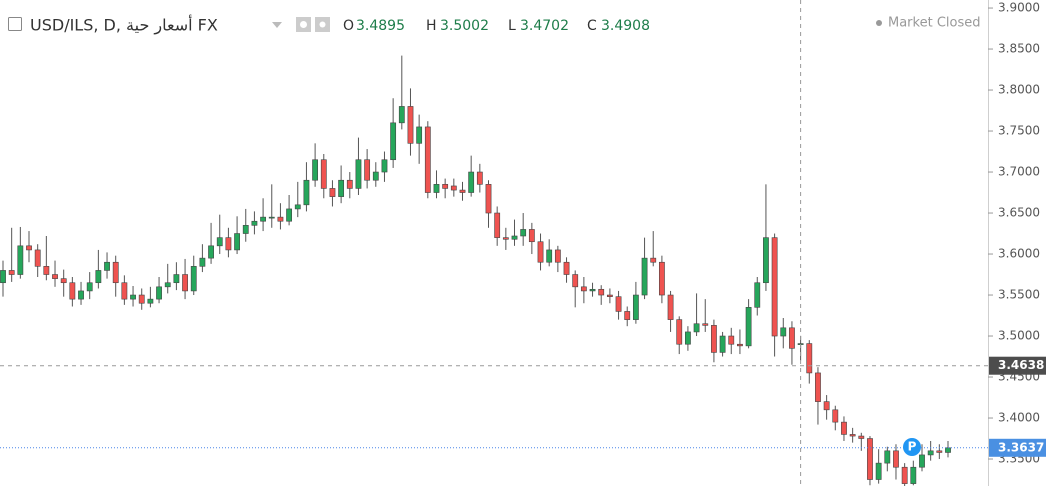 Image resolution: width=1047 pixels, height=486 pixels. What do you see at coordinates (1021, 365) in the screenshot?
I see `crosshair-price-label: 3.4638` at bounding box center [1021, 365].